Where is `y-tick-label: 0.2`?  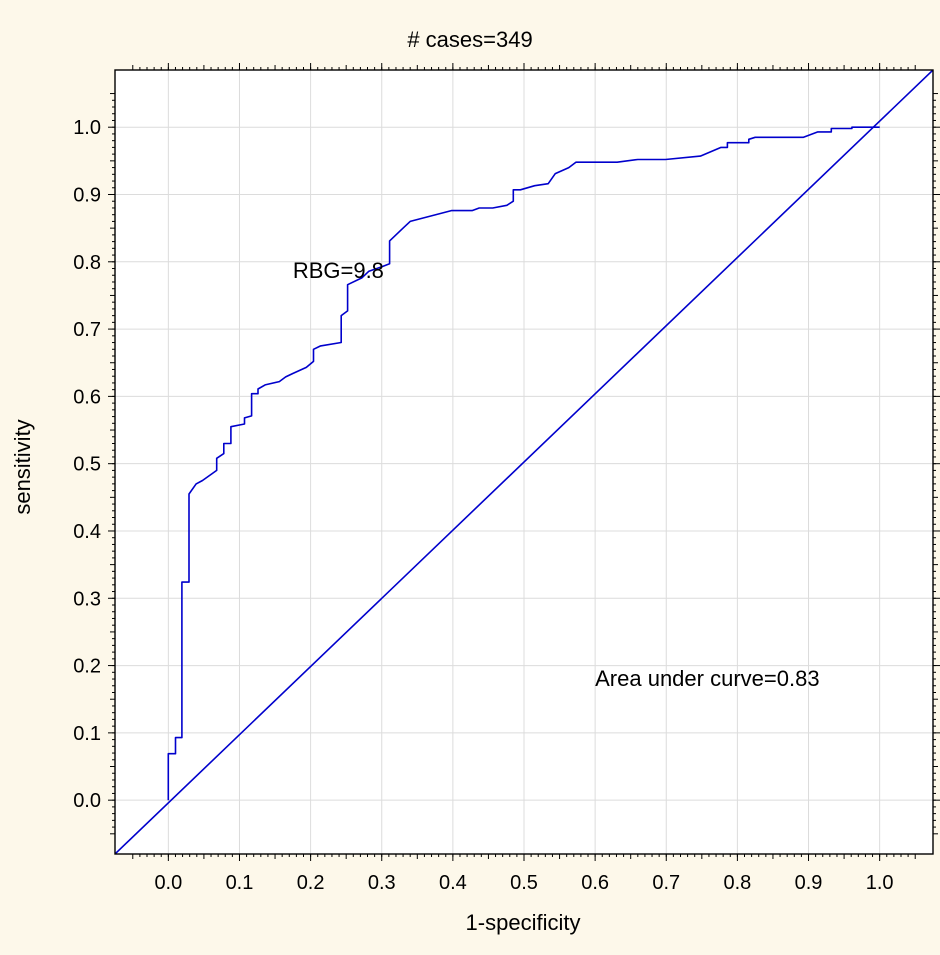 y-tick-label: 0.2 is located at coordinates (87, 667).